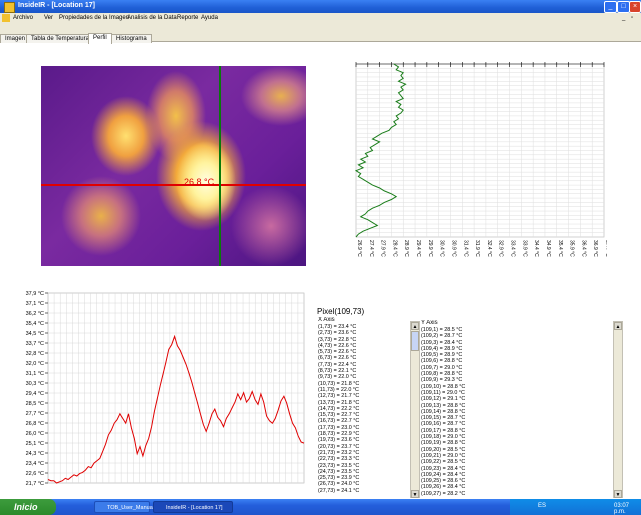 The image size is (641, 515). Describe the element at coordinates (383, 248) in the screenshot. I see `x-tick-label: 27.9 °C` at that location.